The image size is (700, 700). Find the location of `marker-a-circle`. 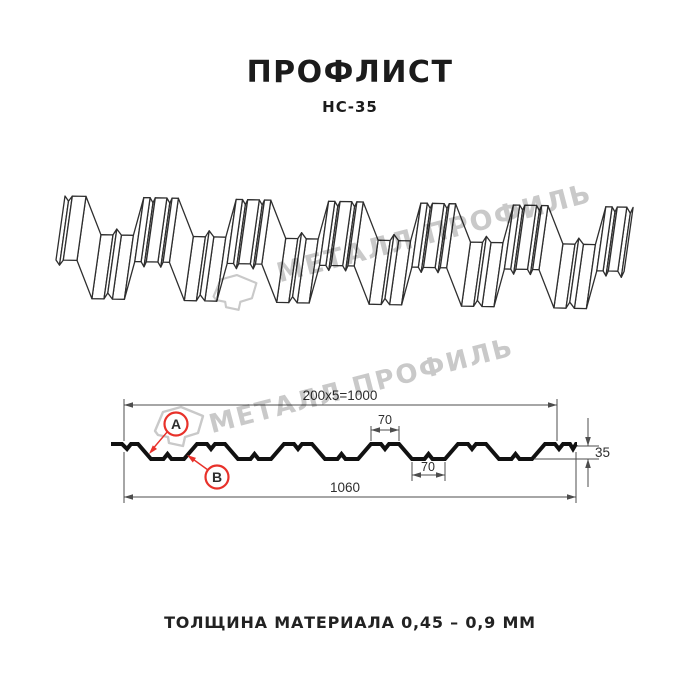

marker-a-circle is located at coordinates (176, 424).